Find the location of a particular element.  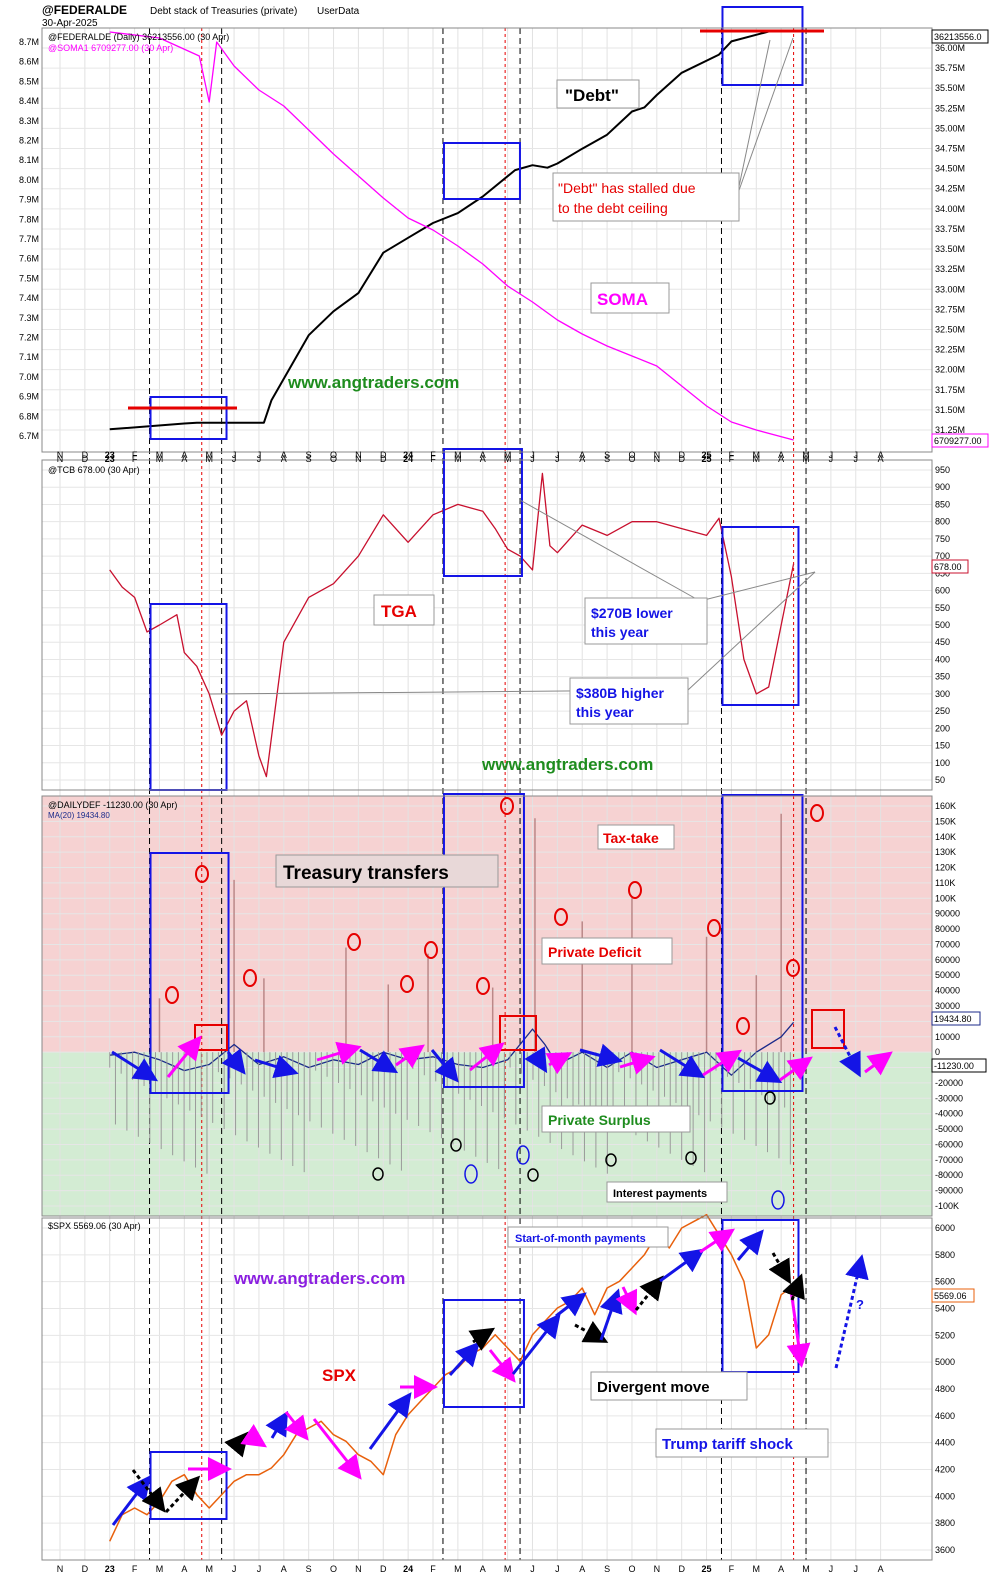

p1-right-tick: 32.50M is located at coordinates (950, 329).